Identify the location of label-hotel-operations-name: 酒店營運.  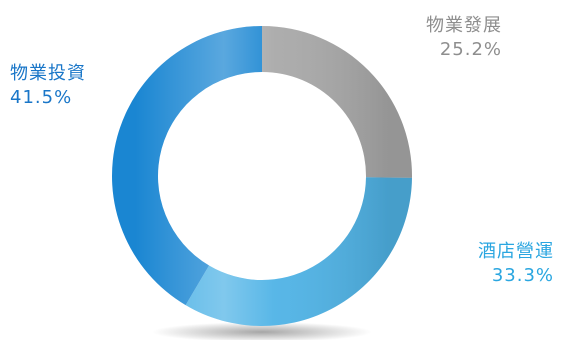
(516, 251).